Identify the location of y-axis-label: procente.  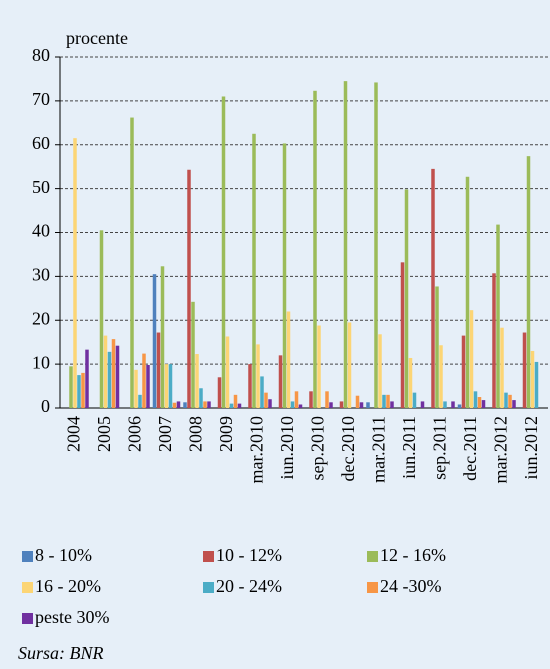
(97, 38).